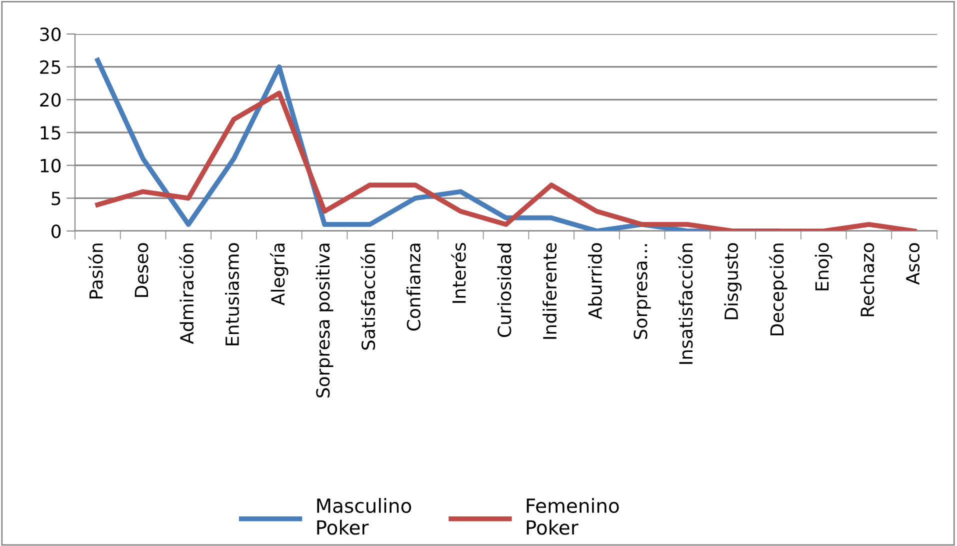  Describe the element at coordinates (56, 199) in the screenshot. I see `y-tick-label: 5` at that location.